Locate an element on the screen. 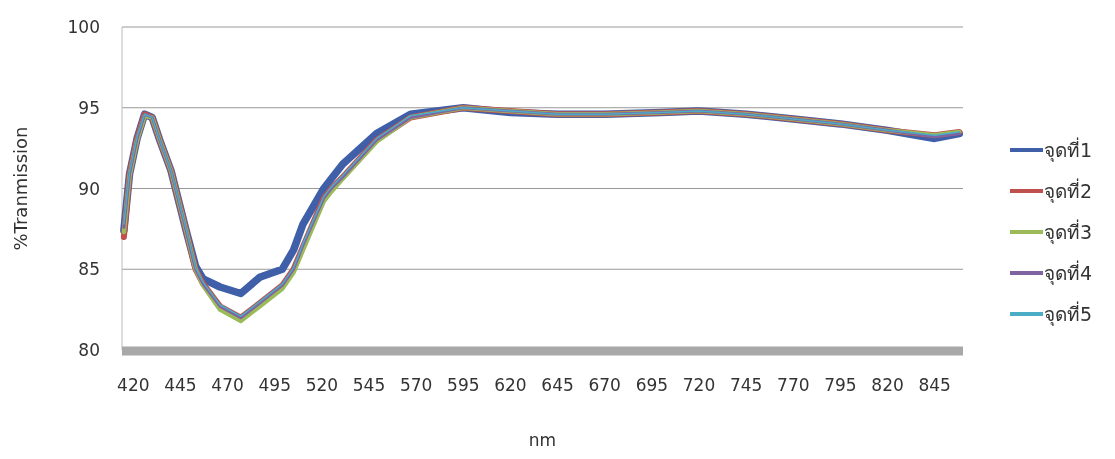 The width and height of the screenshot is (1115, 459). y-tick-label: 90 is located at coordinates (89, 188).